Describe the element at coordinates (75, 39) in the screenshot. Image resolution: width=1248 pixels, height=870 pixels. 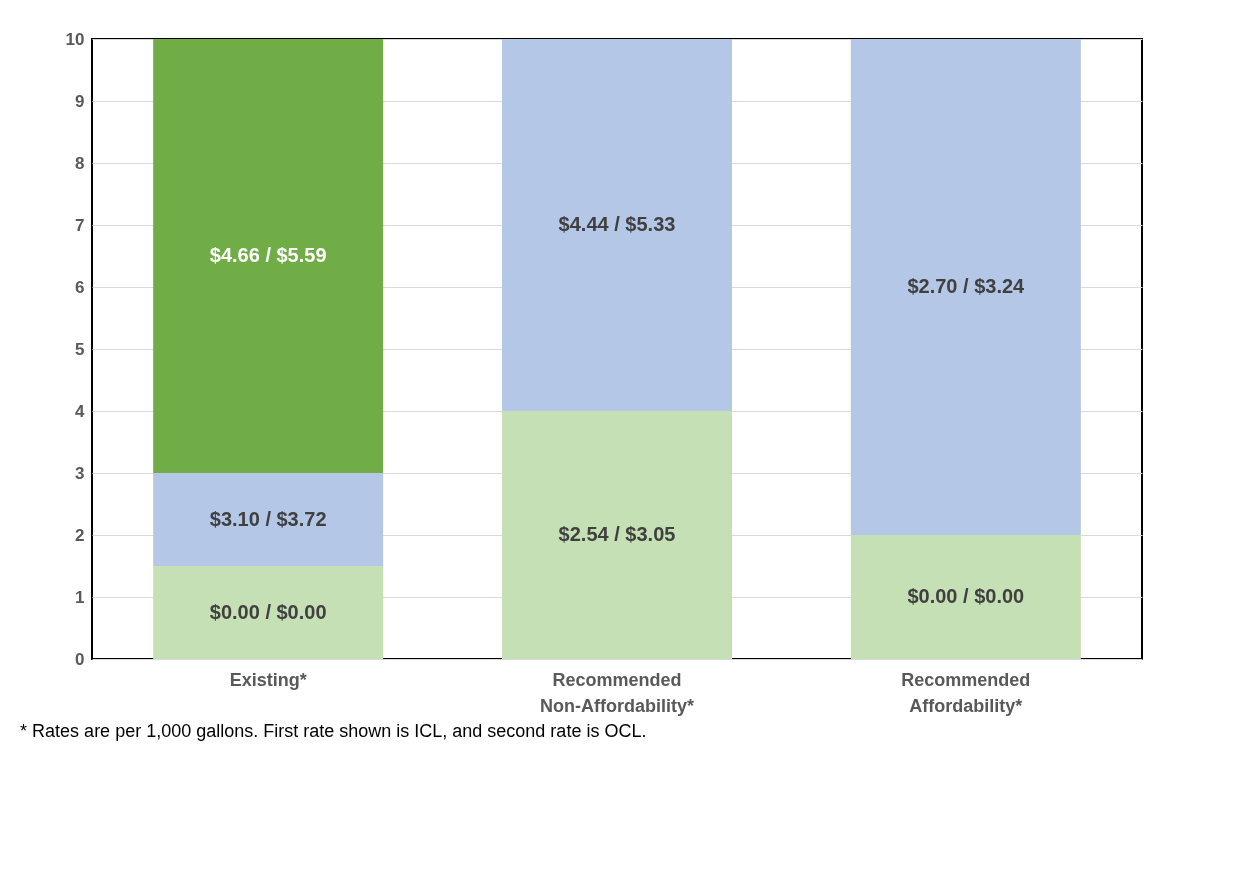
I see `y-tick-label: 10` at that location.